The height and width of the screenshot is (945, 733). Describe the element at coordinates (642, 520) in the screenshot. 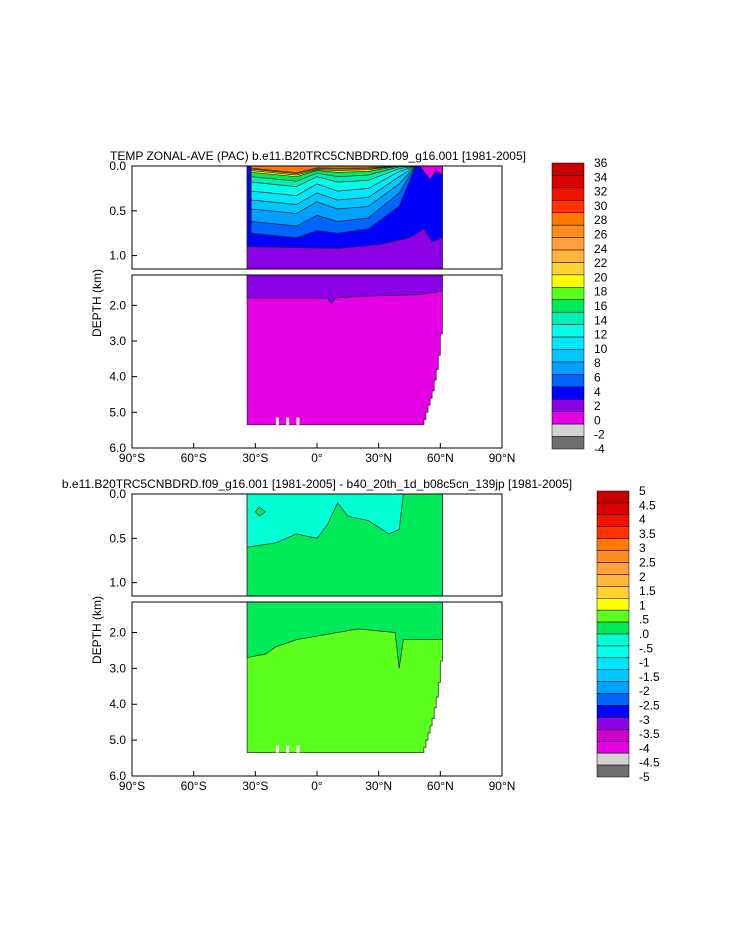

I see `colorbar-label: 4` at that location.